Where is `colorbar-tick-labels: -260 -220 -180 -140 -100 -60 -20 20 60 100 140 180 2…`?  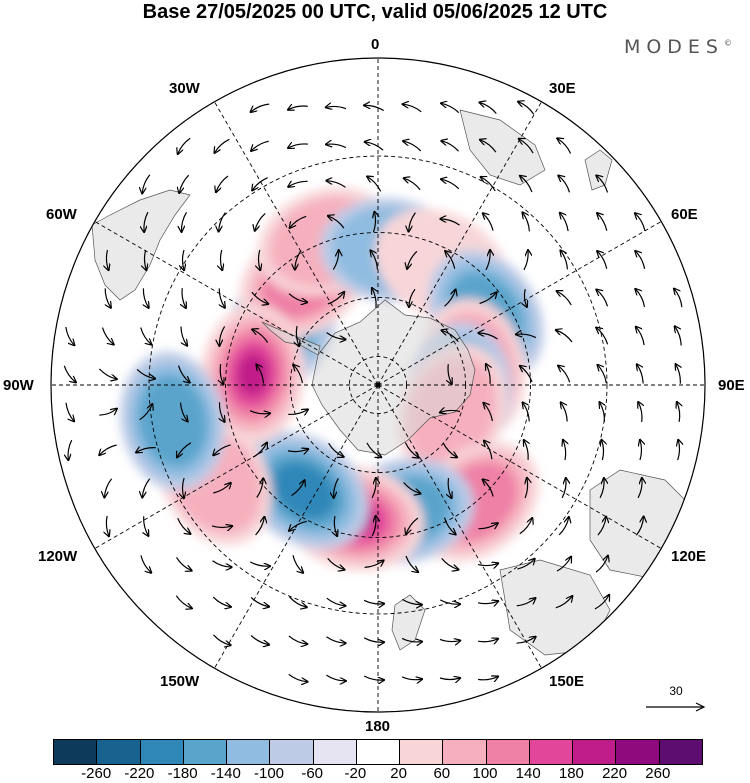 colorbar-tick-labels: -260 -220 -180 -140 -100 -60 -20 20 60 100 140 180 2… is located at coordinates (375, 774).